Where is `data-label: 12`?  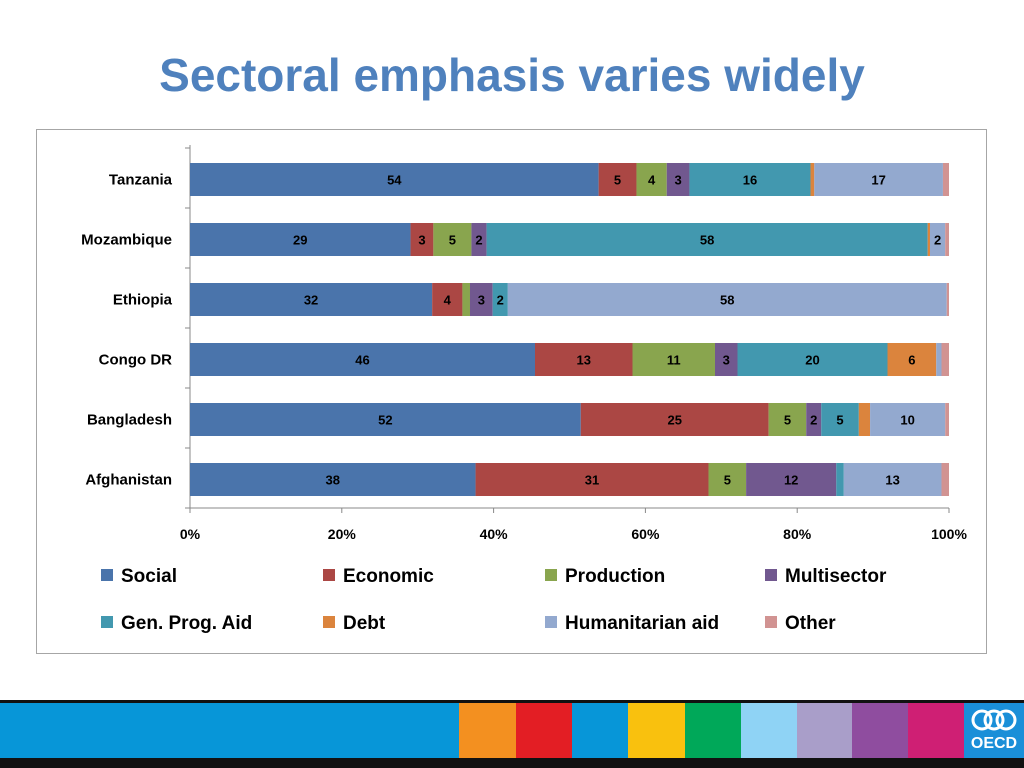
data-label: 12 is located at coordinates (791, 480).